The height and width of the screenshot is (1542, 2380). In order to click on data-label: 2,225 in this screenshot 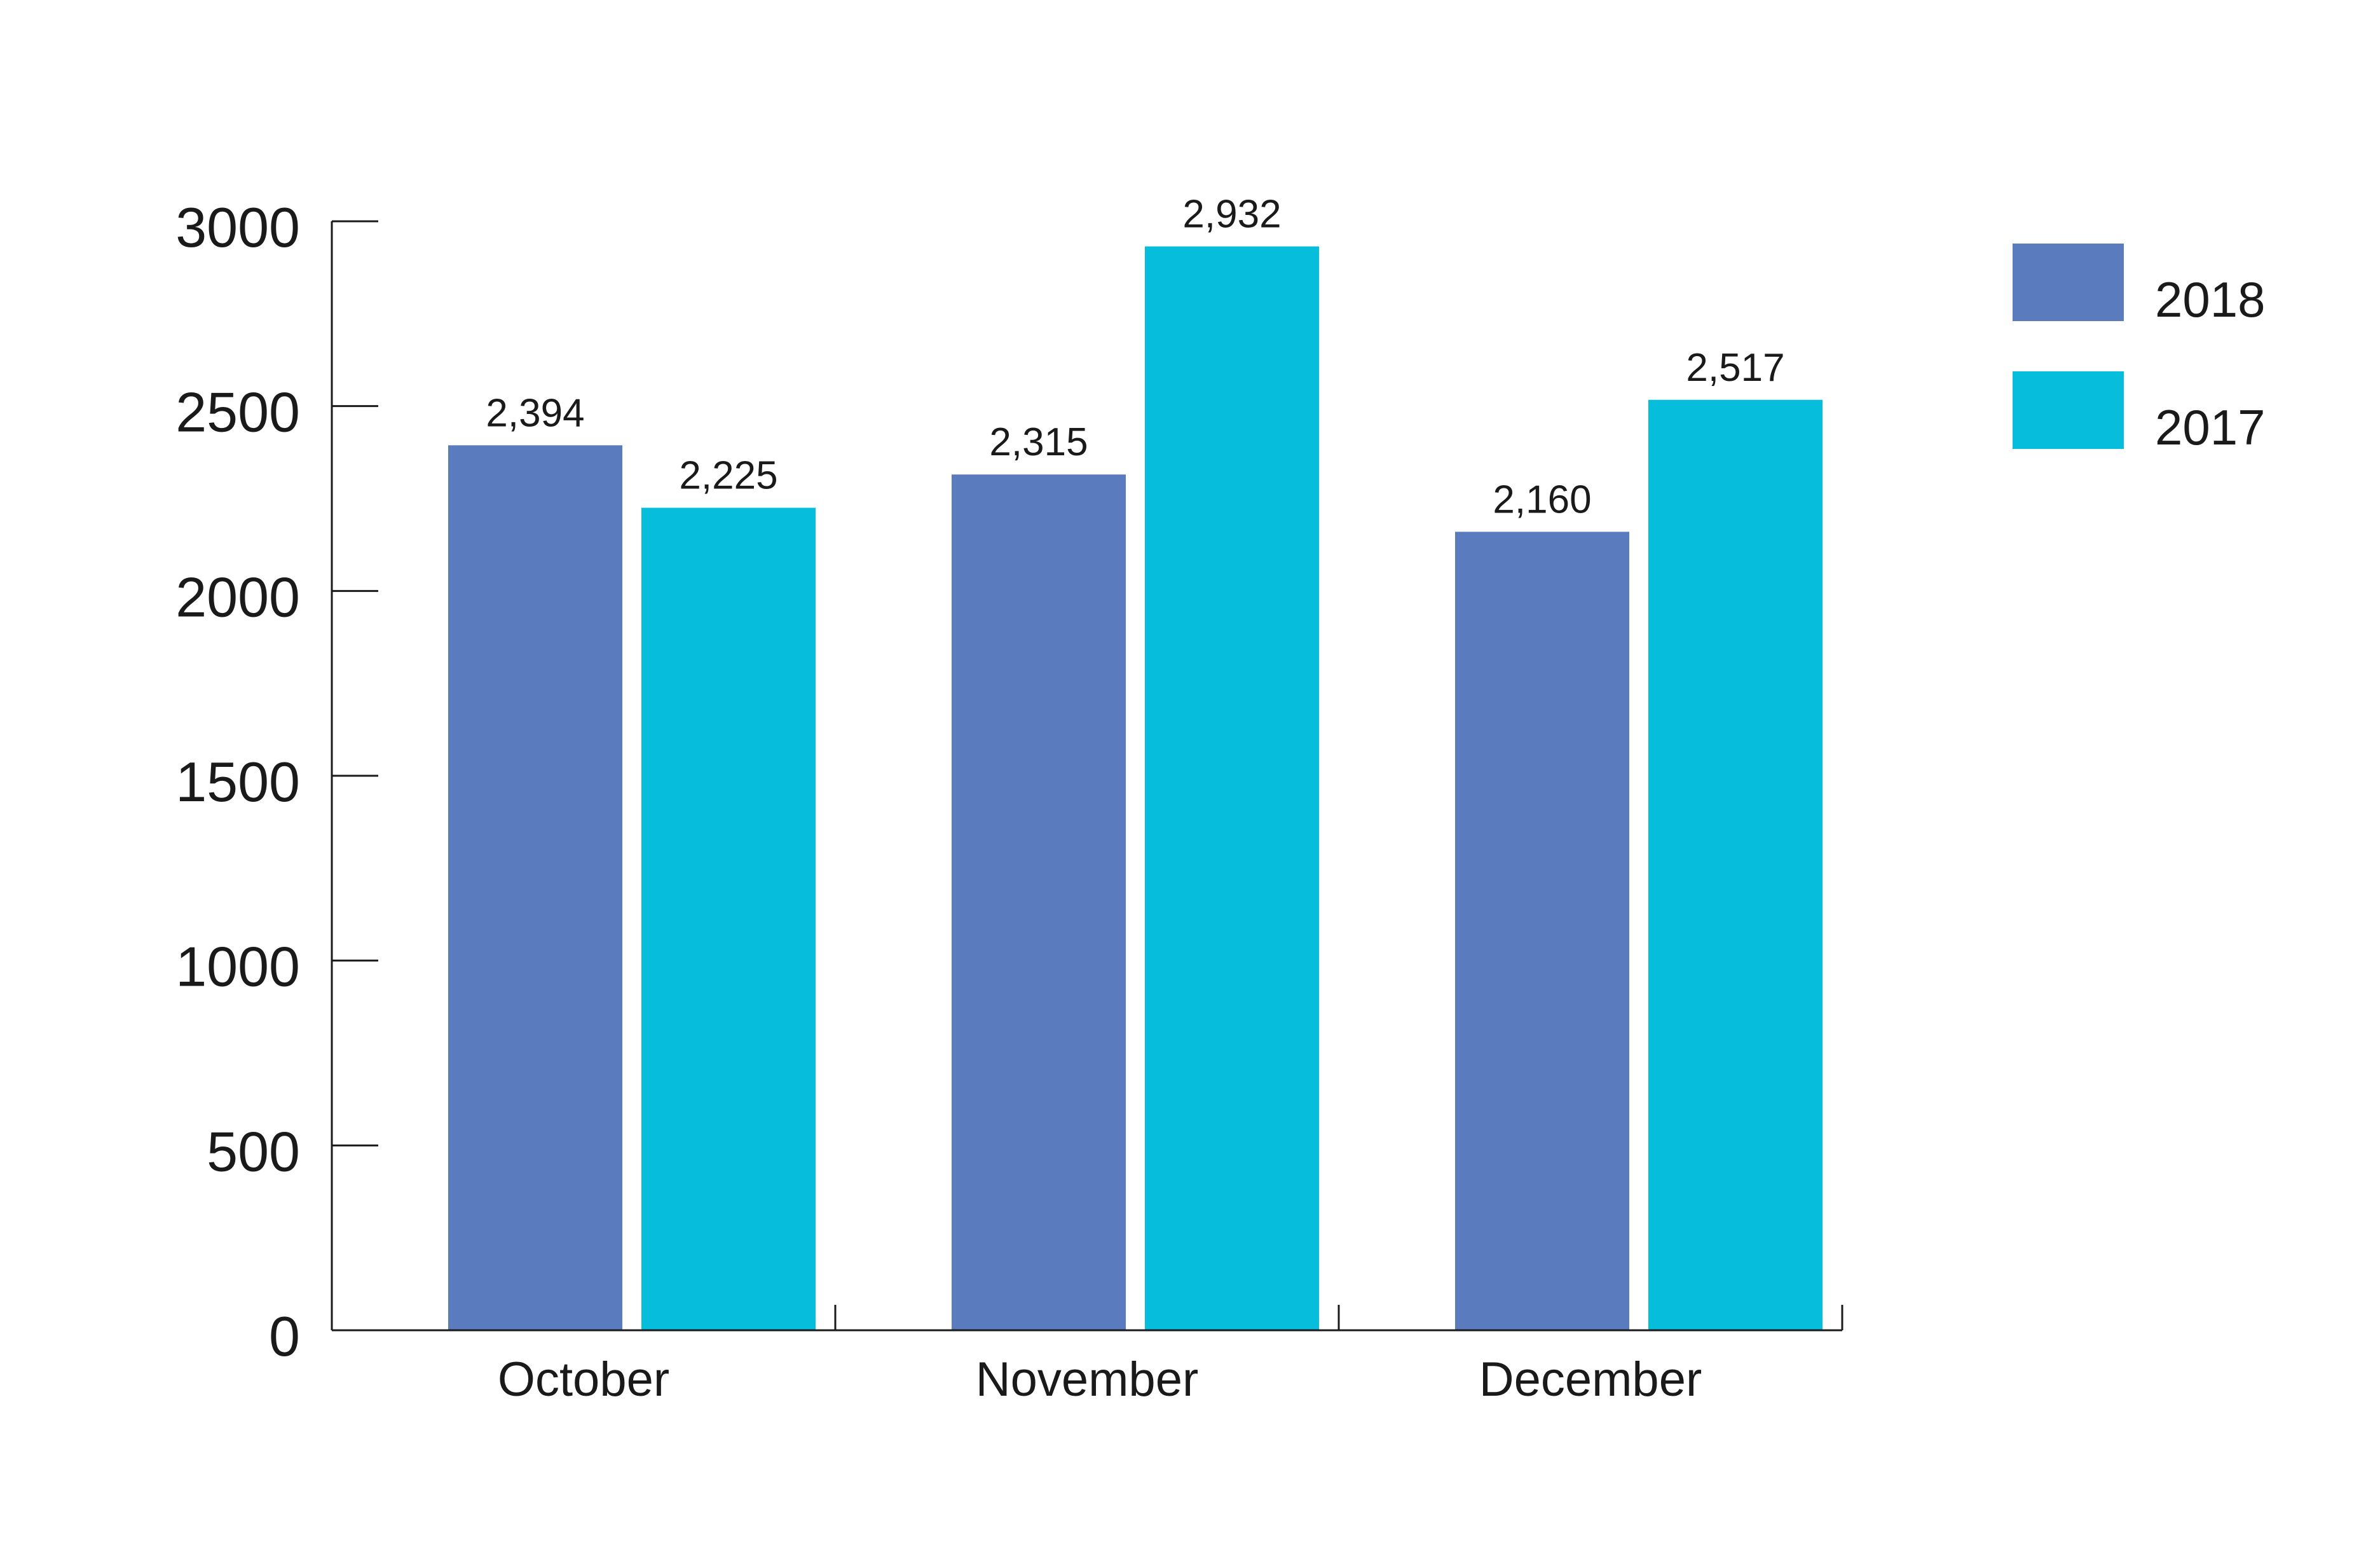, I will do `click(728, 476)`.